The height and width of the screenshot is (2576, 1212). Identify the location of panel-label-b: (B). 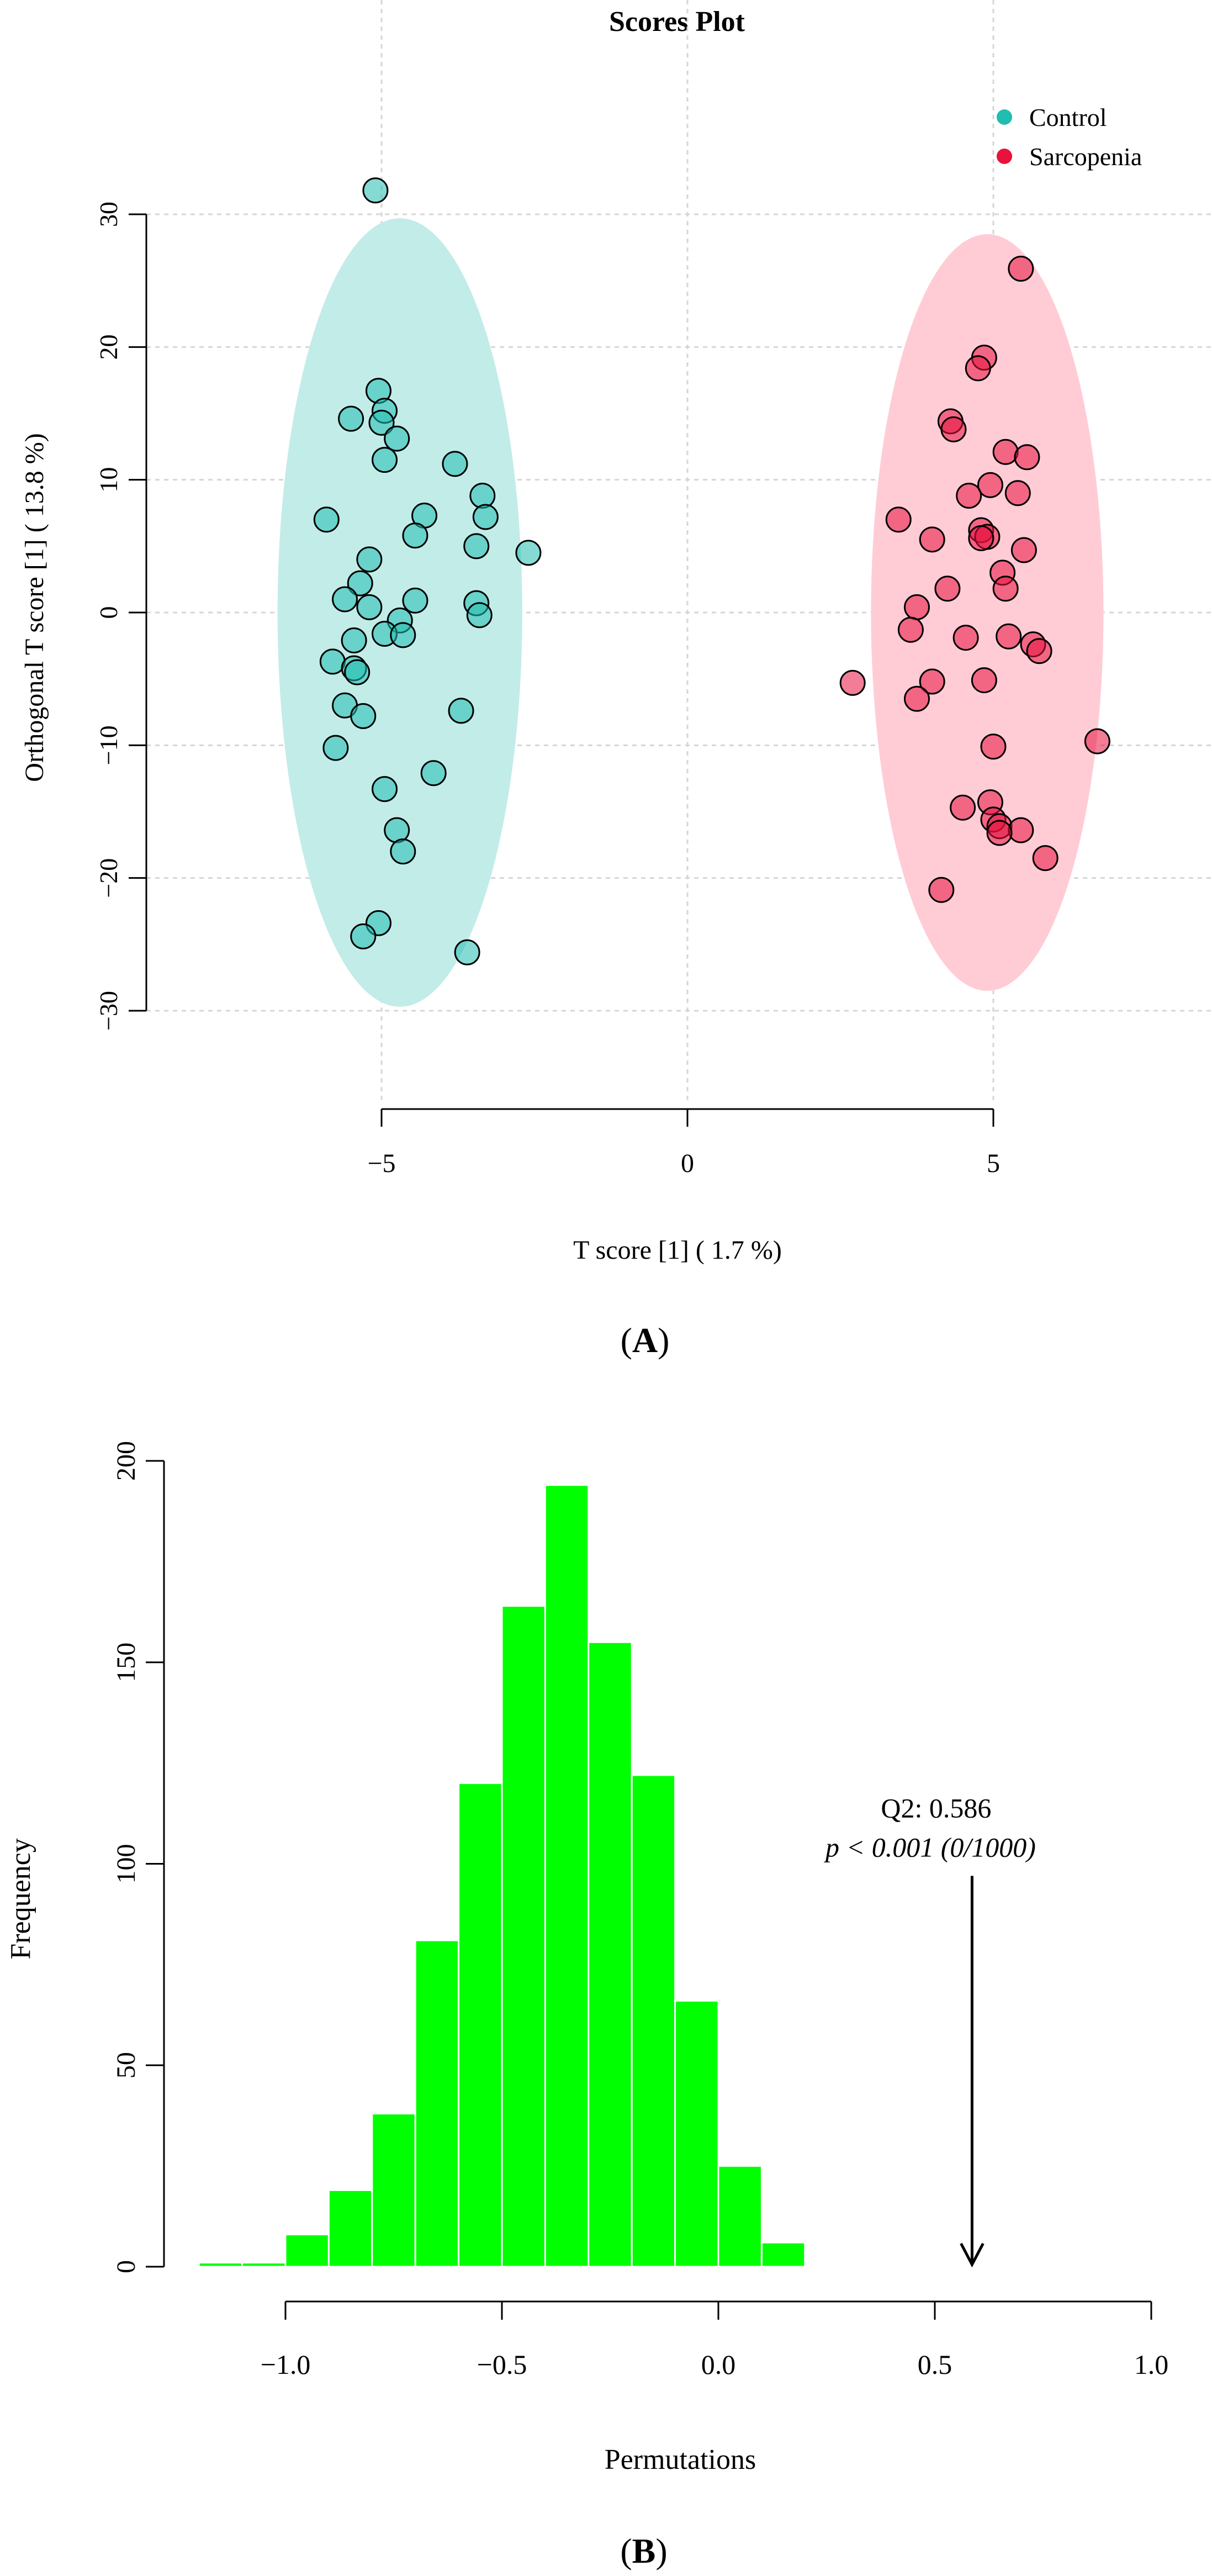
(643, 2550).